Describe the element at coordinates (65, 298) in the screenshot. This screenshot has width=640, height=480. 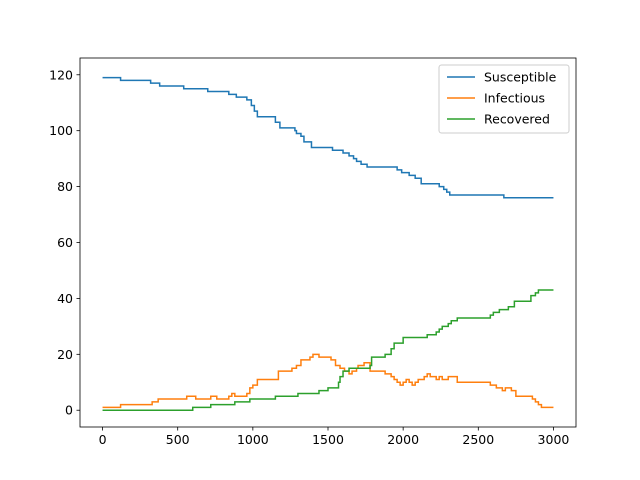
I see `y-tick-label: 40` at that location.